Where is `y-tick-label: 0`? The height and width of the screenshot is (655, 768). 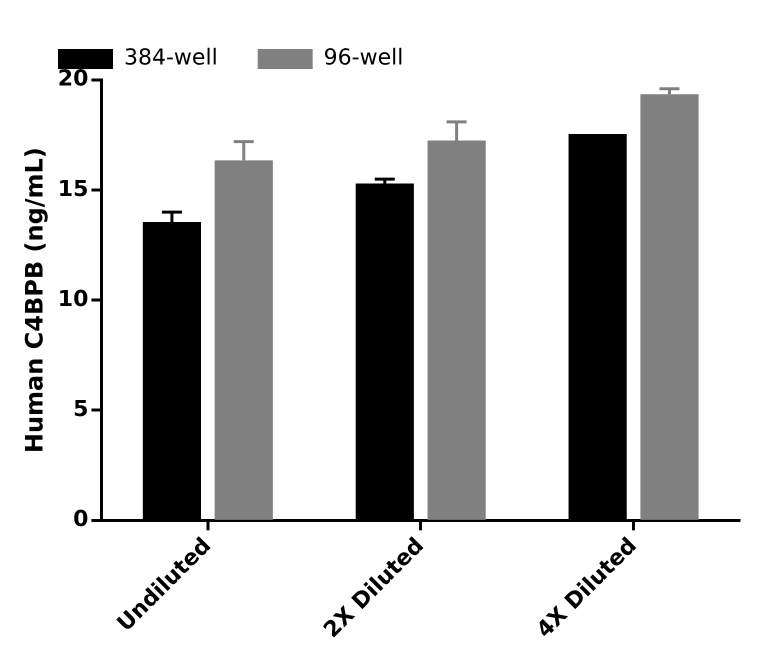
y-tick-label: 0 is located at coordinates (80, 519).